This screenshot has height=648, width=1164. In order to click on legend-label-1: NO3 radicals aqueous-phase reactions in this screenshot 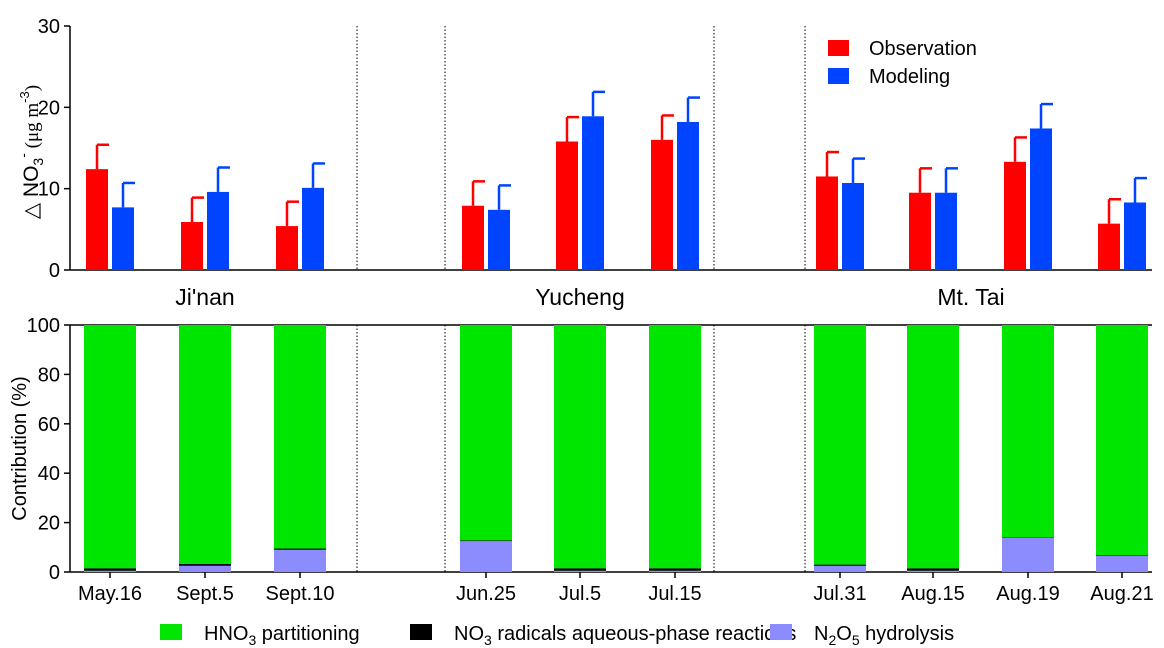, I will do `click(625, 635)`.